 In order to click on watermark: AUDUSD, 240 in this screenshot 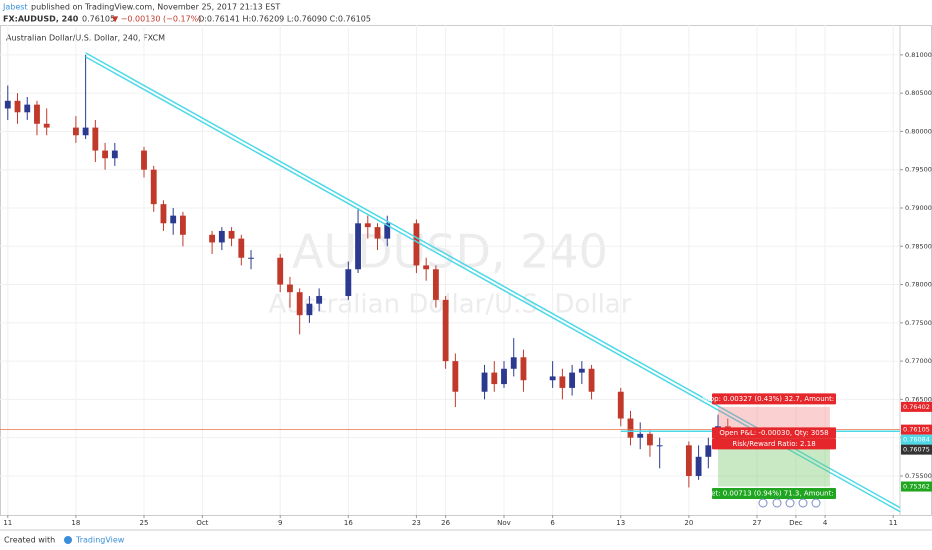, I will do `click(450, 252)`.